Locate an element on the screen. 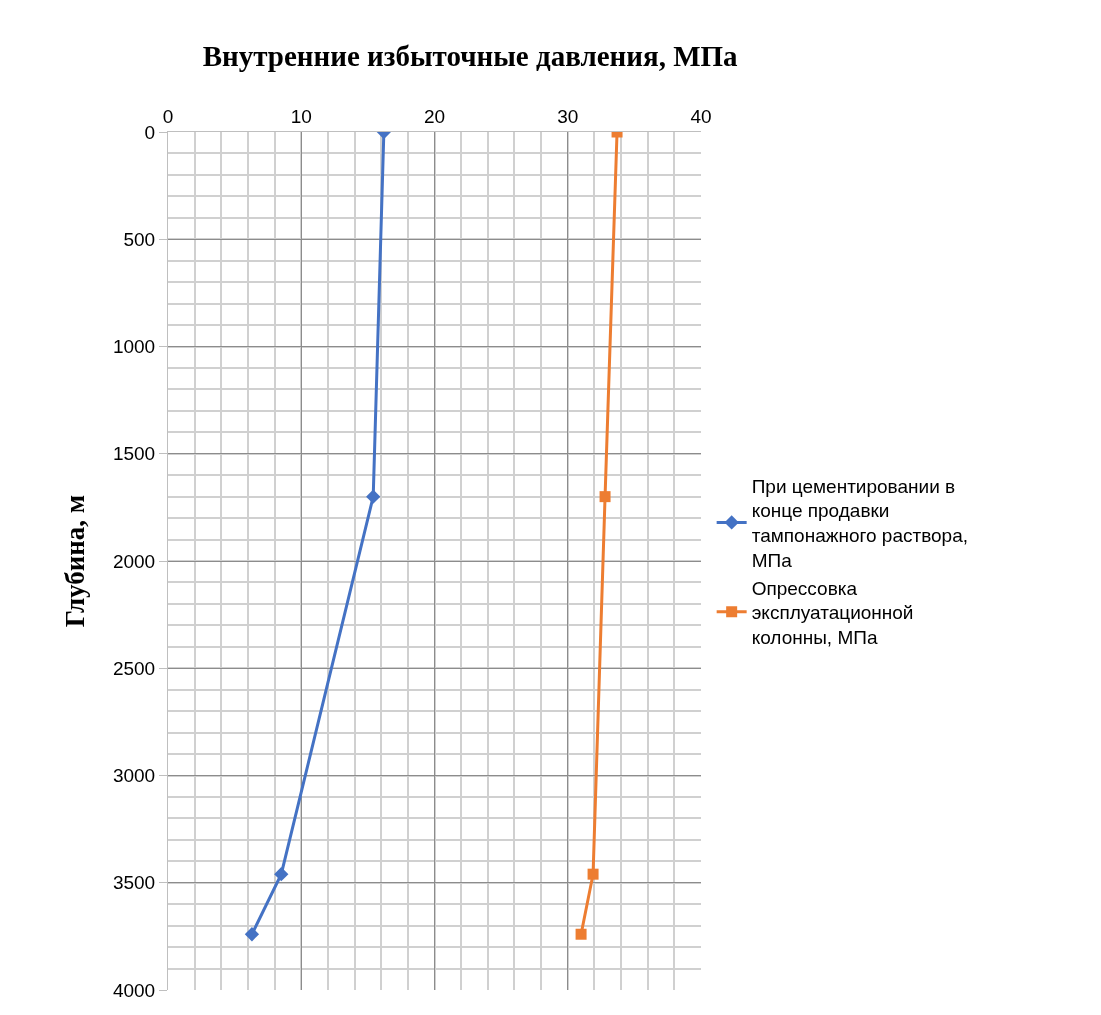 This screenshot has height=1015, width=1101. y-tick-label: 1000 is located at coordinates (134, 347).